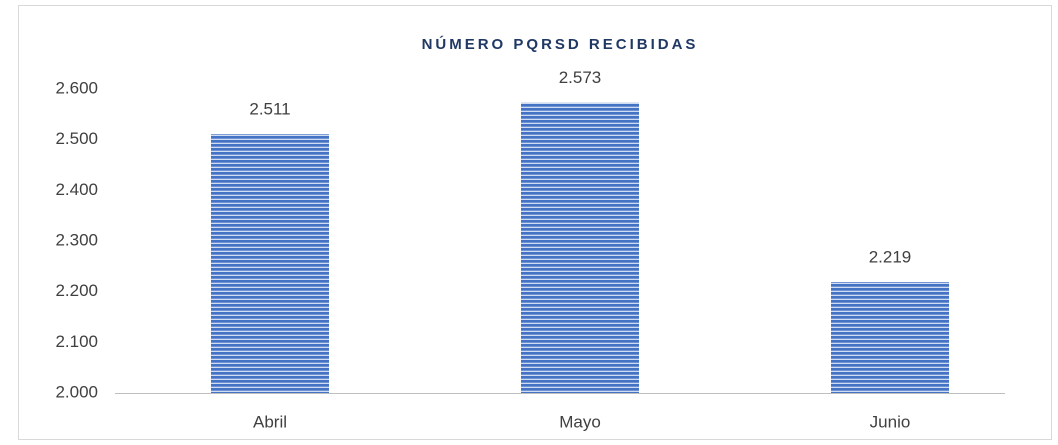  What do you see at coordinates (580, 421) in the screenshot?
I see `x-tick-label: Mayo` at bounding box center [580, 421].